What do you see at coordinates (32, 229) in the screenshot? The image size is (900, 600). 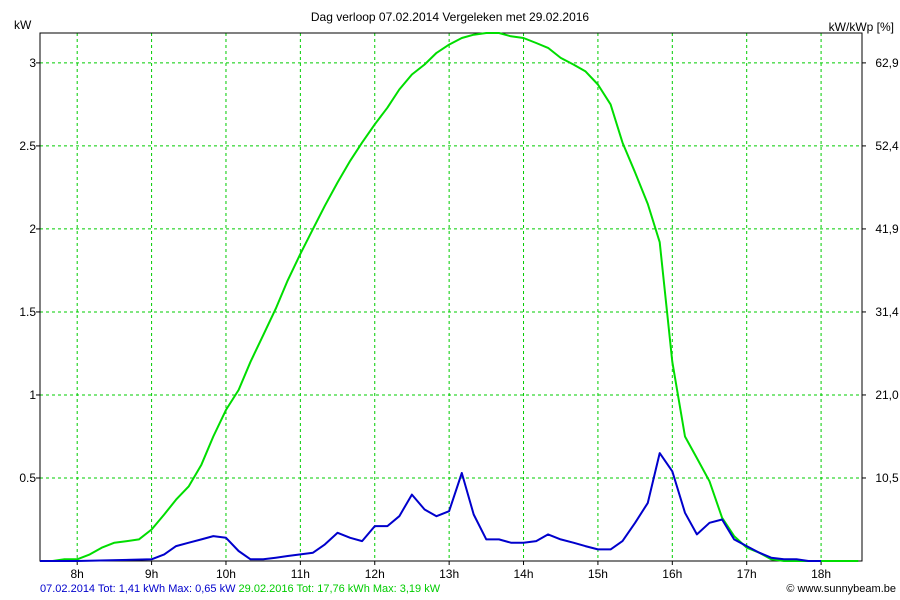 I see `y-tick-label: 2` at bounding box center [32, 229].